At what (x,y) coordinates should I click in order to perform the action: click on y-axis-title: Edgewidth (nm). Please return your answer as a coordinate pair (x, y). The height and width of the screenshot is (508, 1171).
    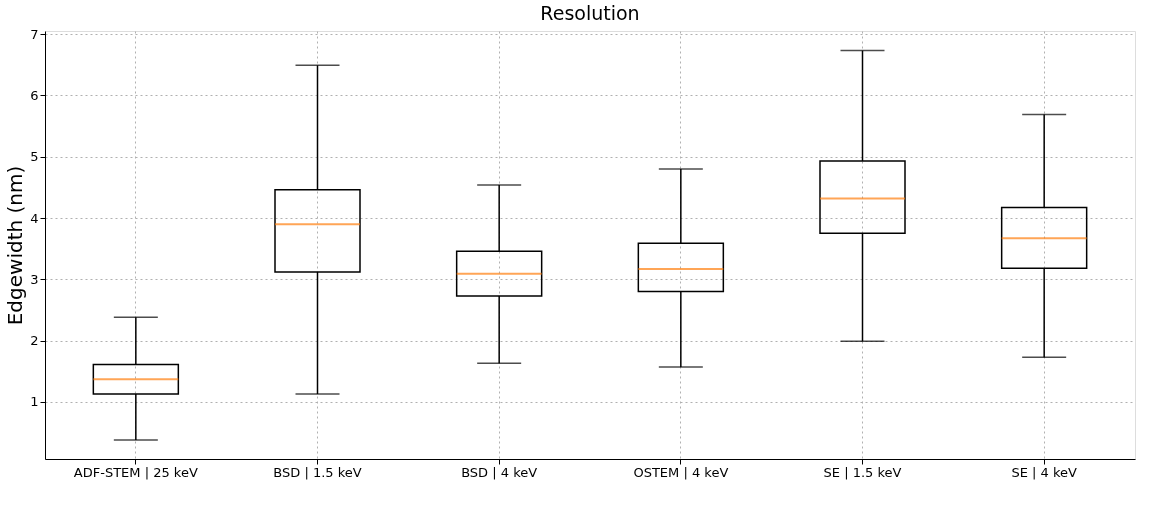
    Looking at the image, I should click on (15, 245).